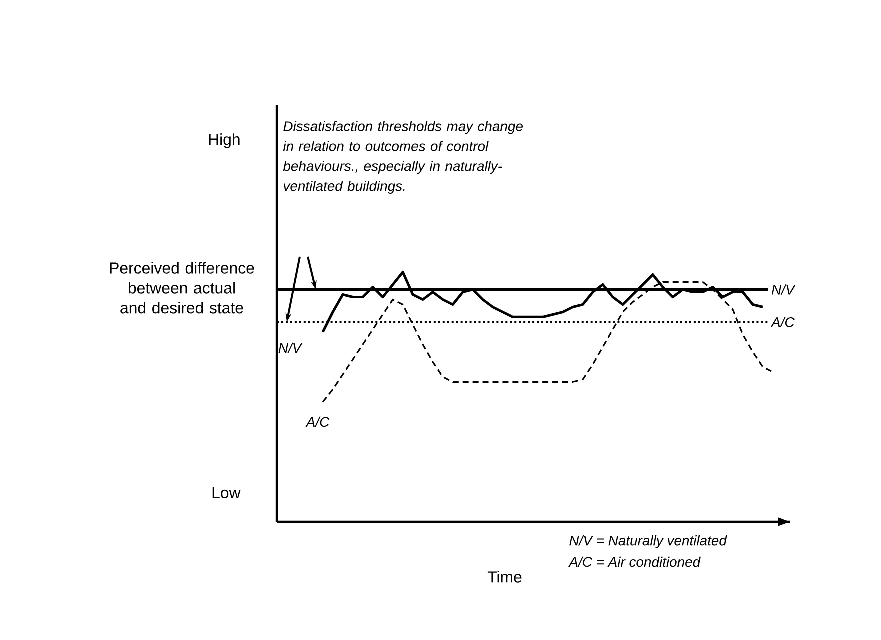 The width and height of the screenshot is (881, 640). What do you see at coordinates (226, 493) in the screenshot?
I see `text: Low` at bounding box center [226, 493].